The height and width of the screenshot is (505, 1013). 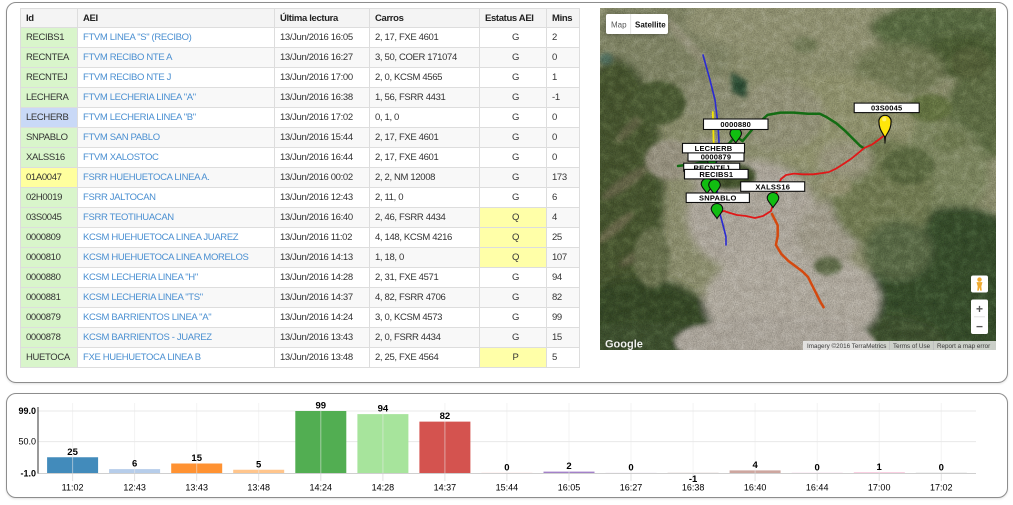 I want to click on svg-text: 4, so click(x=755, y=465).